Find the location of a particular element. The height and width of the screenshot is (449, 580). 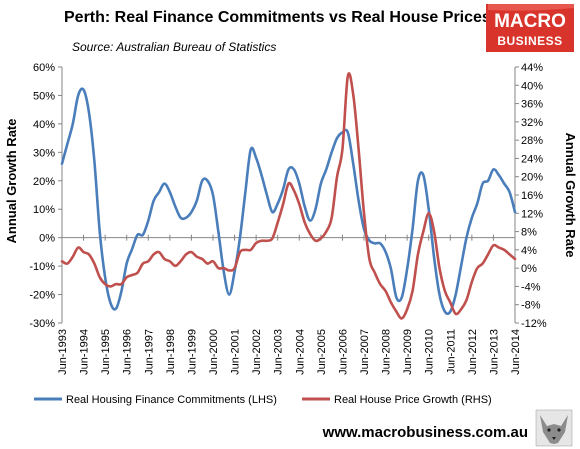

wolf-icon is located at coordinates (554, 428).